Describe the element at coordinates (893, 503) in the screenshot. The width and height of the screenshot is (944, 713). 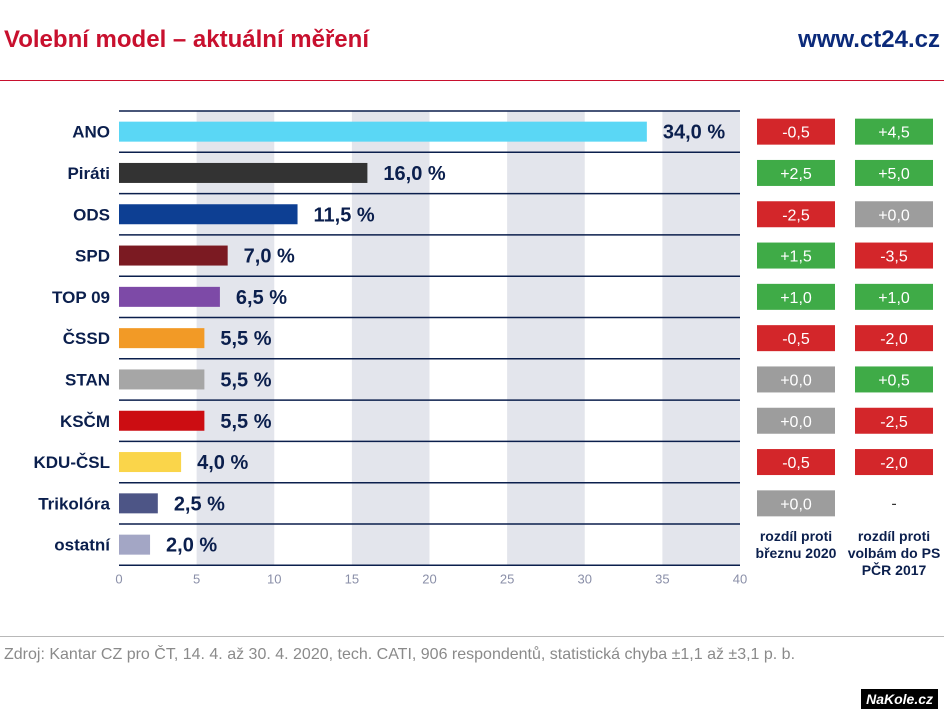
I see `delta-value: -` at that location.